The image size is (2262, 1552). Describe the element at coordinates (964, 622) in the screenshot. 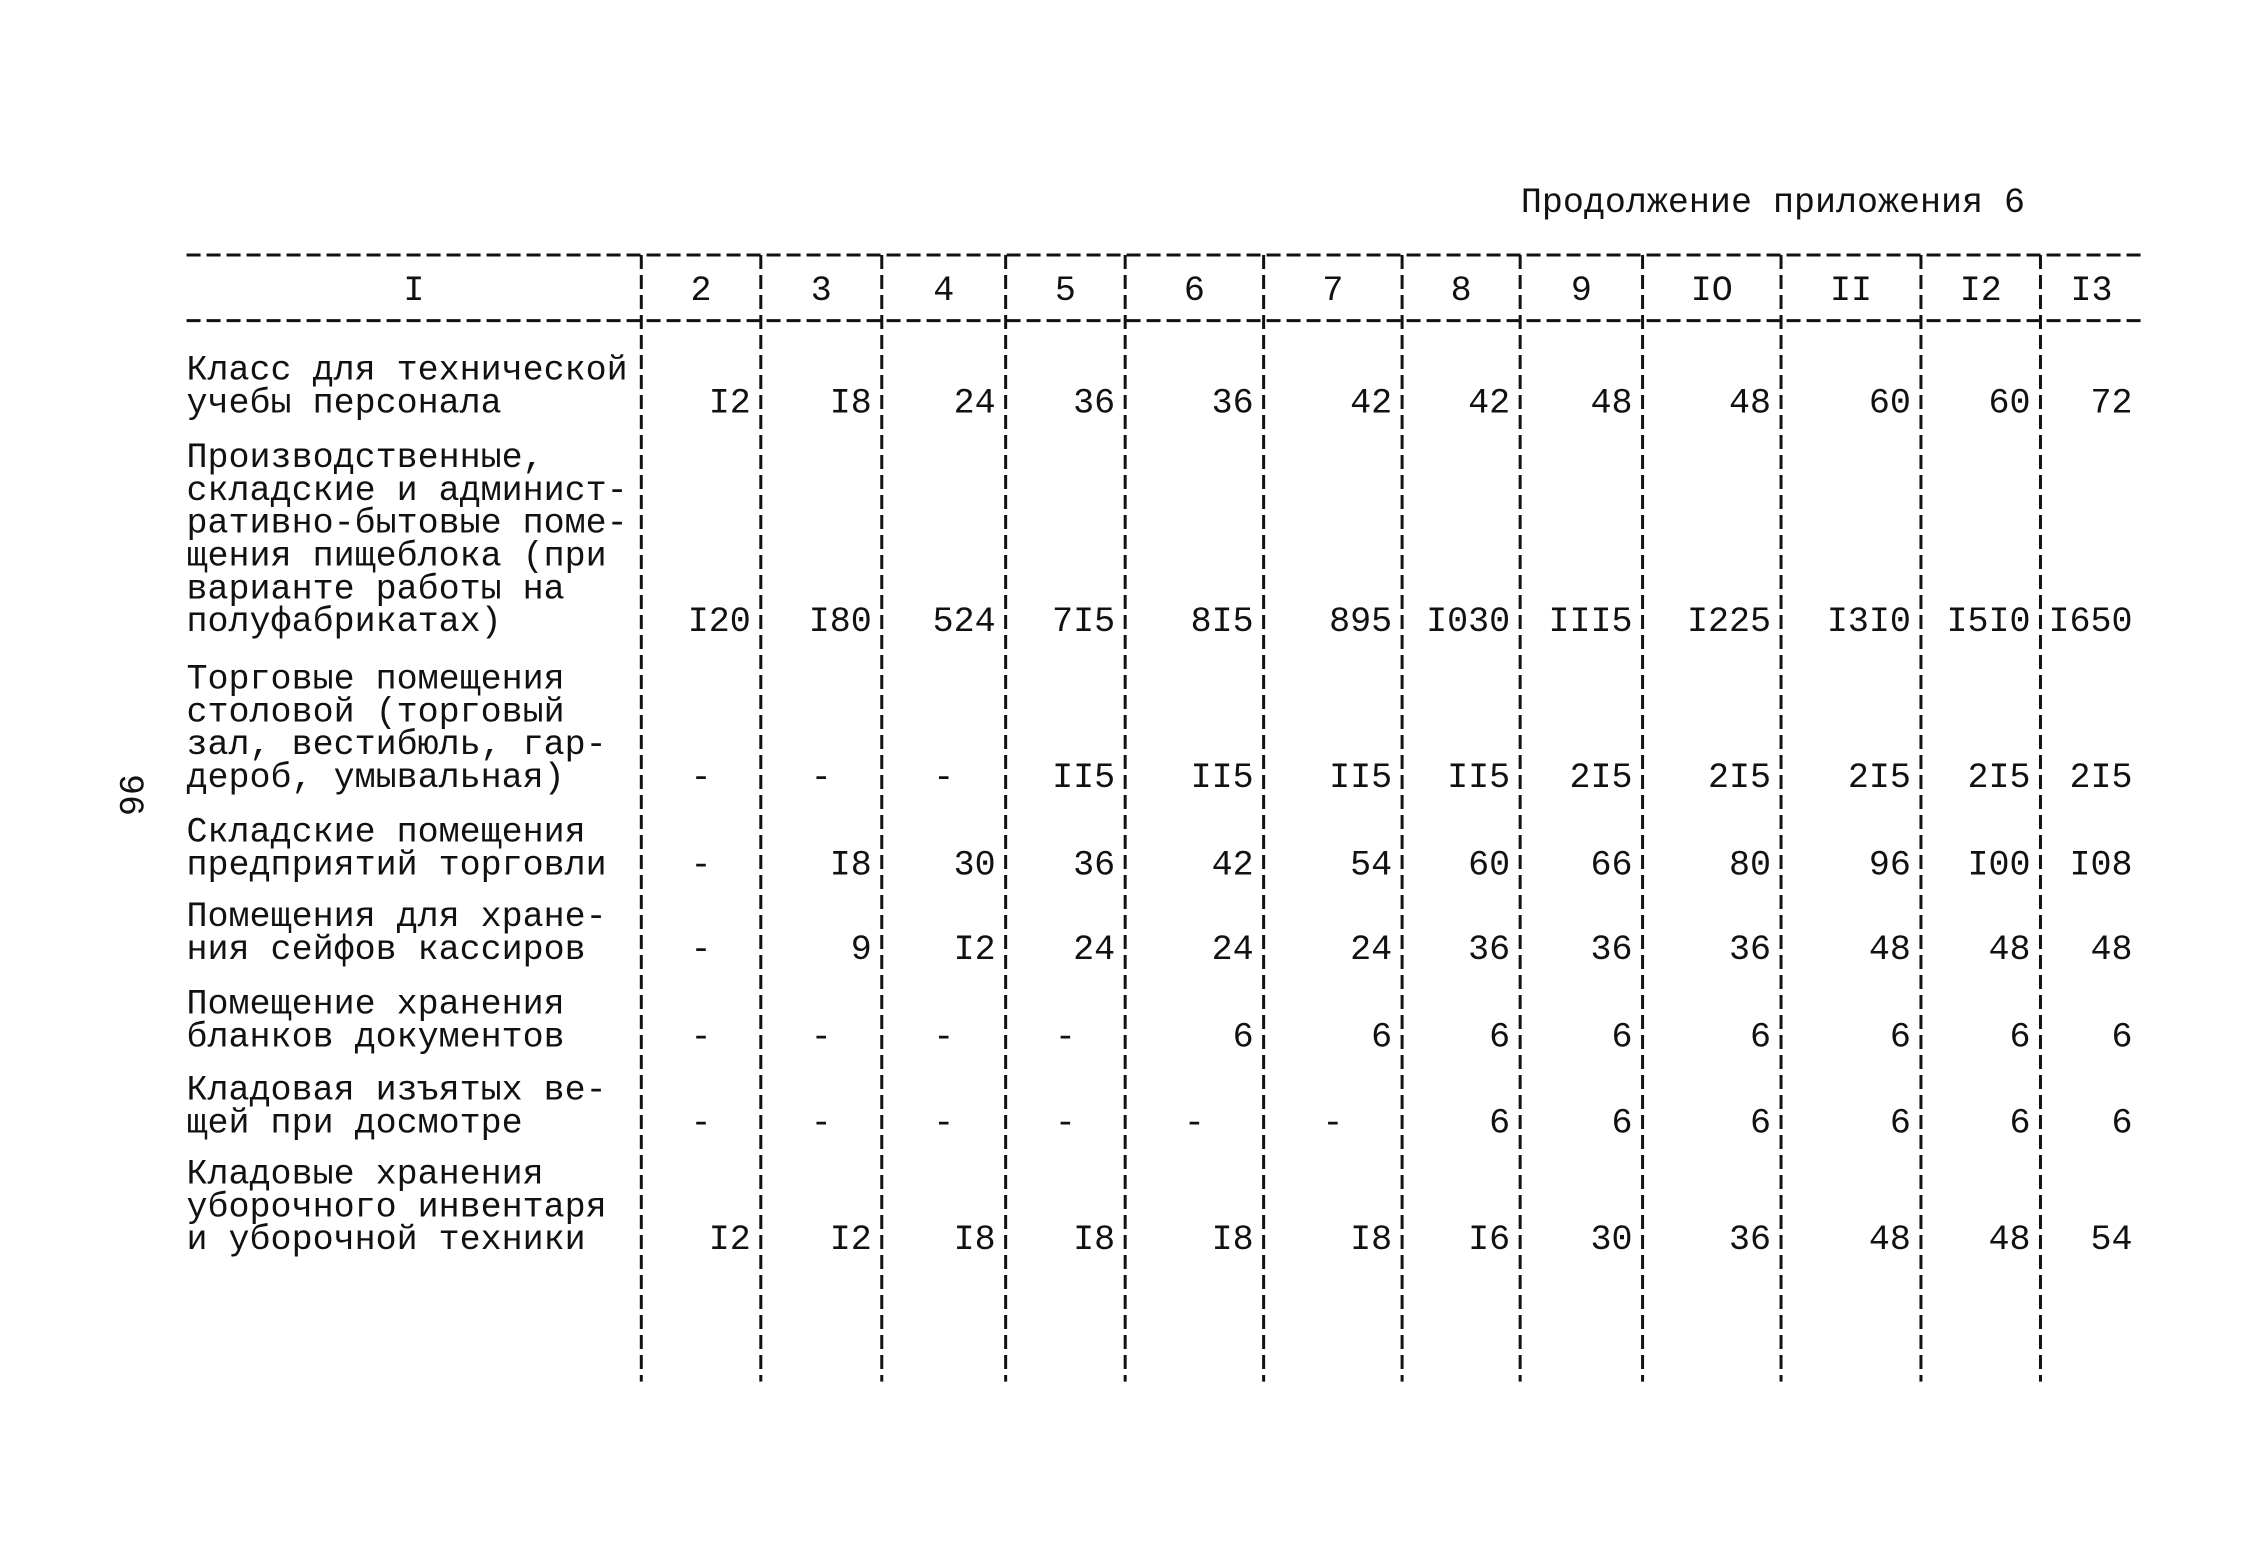

I see `cell-value: 524` at that location.